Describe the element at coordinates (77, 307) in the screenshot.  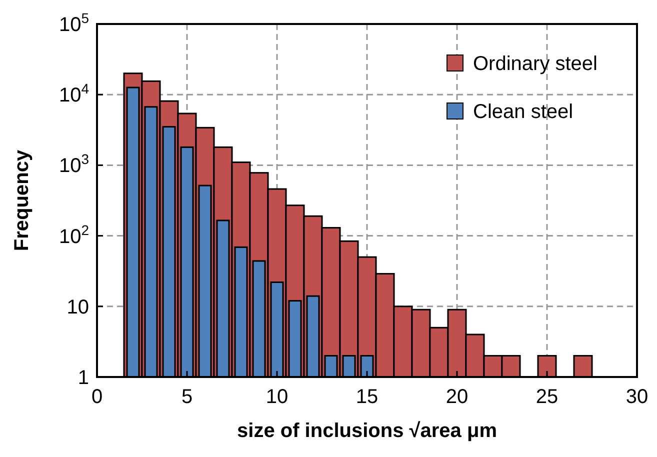
I see `y-tick-label: 10` at that location.